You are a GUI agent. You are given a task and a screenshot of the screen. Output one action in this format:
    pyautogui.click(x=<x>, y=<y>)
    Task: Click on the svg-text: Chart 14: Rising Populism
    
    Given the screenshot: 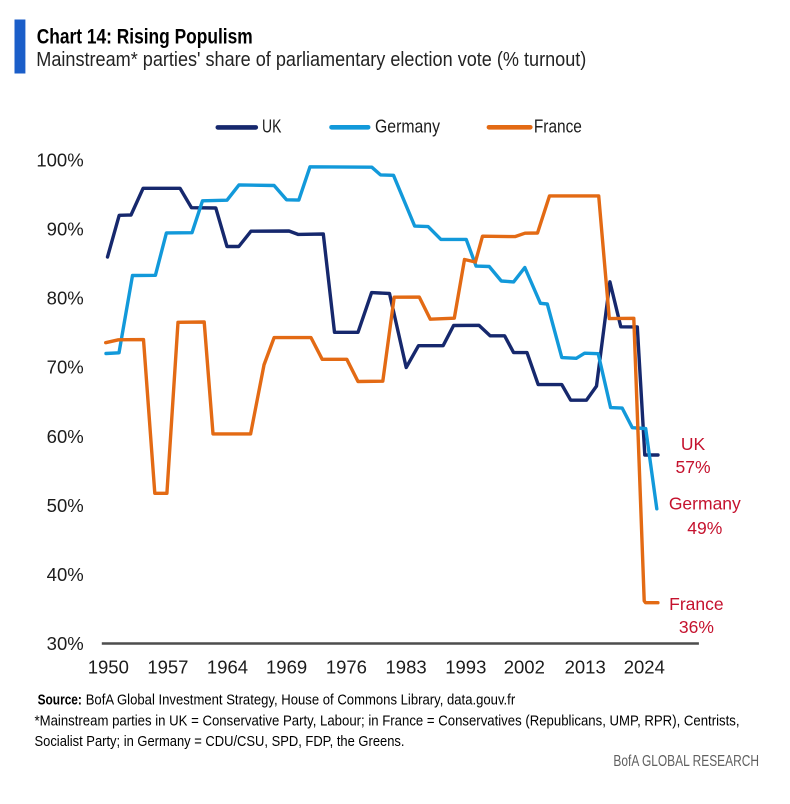 What is the action you would take?
    pyautogui.click(x=145, y=37)
    